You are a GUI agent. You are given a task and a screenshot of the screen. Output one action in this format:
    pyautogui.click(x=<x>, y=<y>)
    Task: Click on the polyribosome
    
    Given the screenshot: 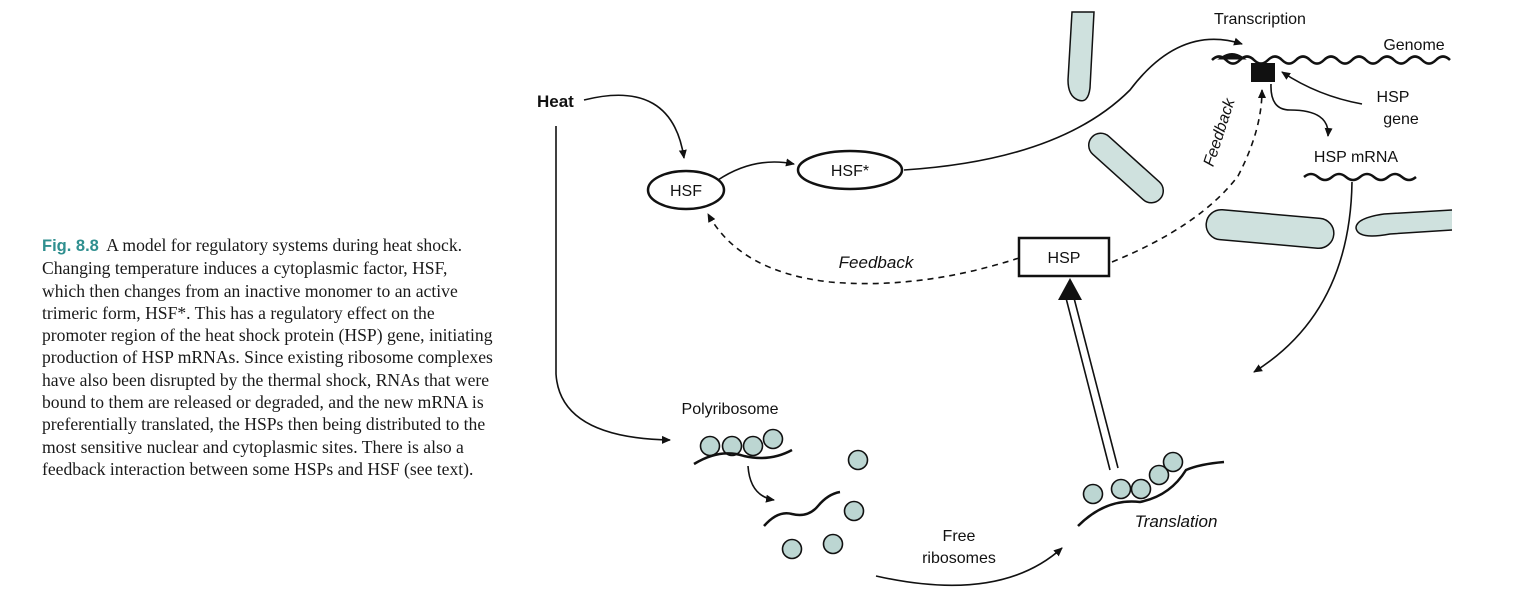 What is the action you would take?
    pyautogui.click(x=743, y=447)
    